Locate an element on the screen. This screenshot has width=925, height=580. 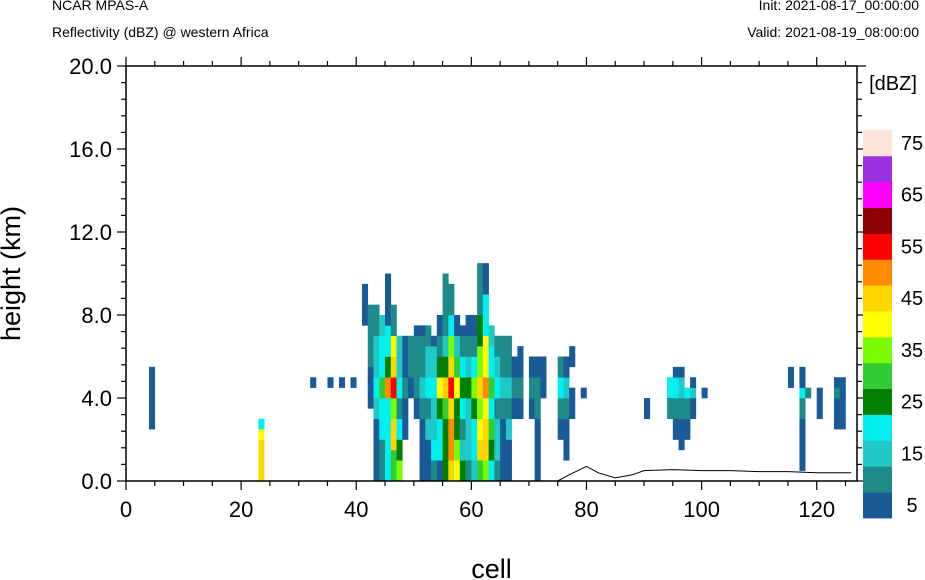
terrain-polyline is located at coordinates (489, 473).